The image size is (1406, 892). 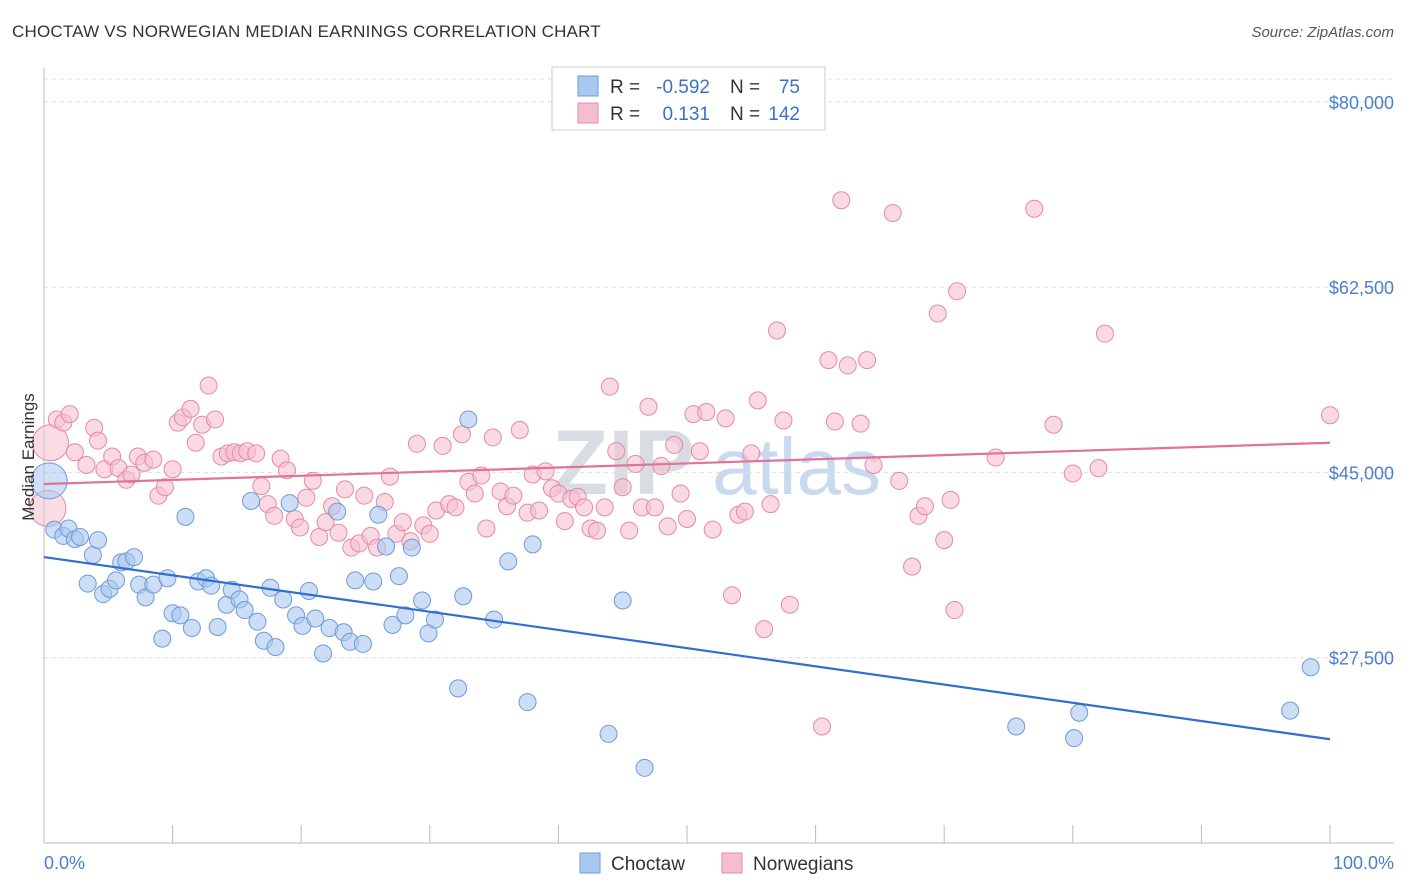 I want to click on y-tick-label-3: $27,500, so click(x=1361, y=659).